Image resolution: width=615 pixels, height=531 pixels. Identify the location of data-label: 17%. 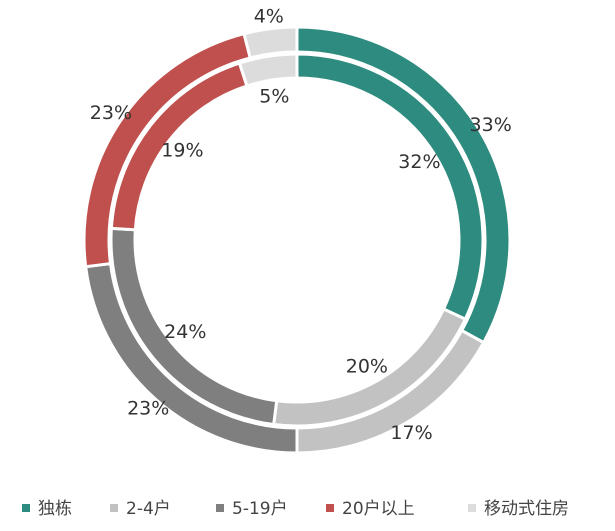
(411, 433).